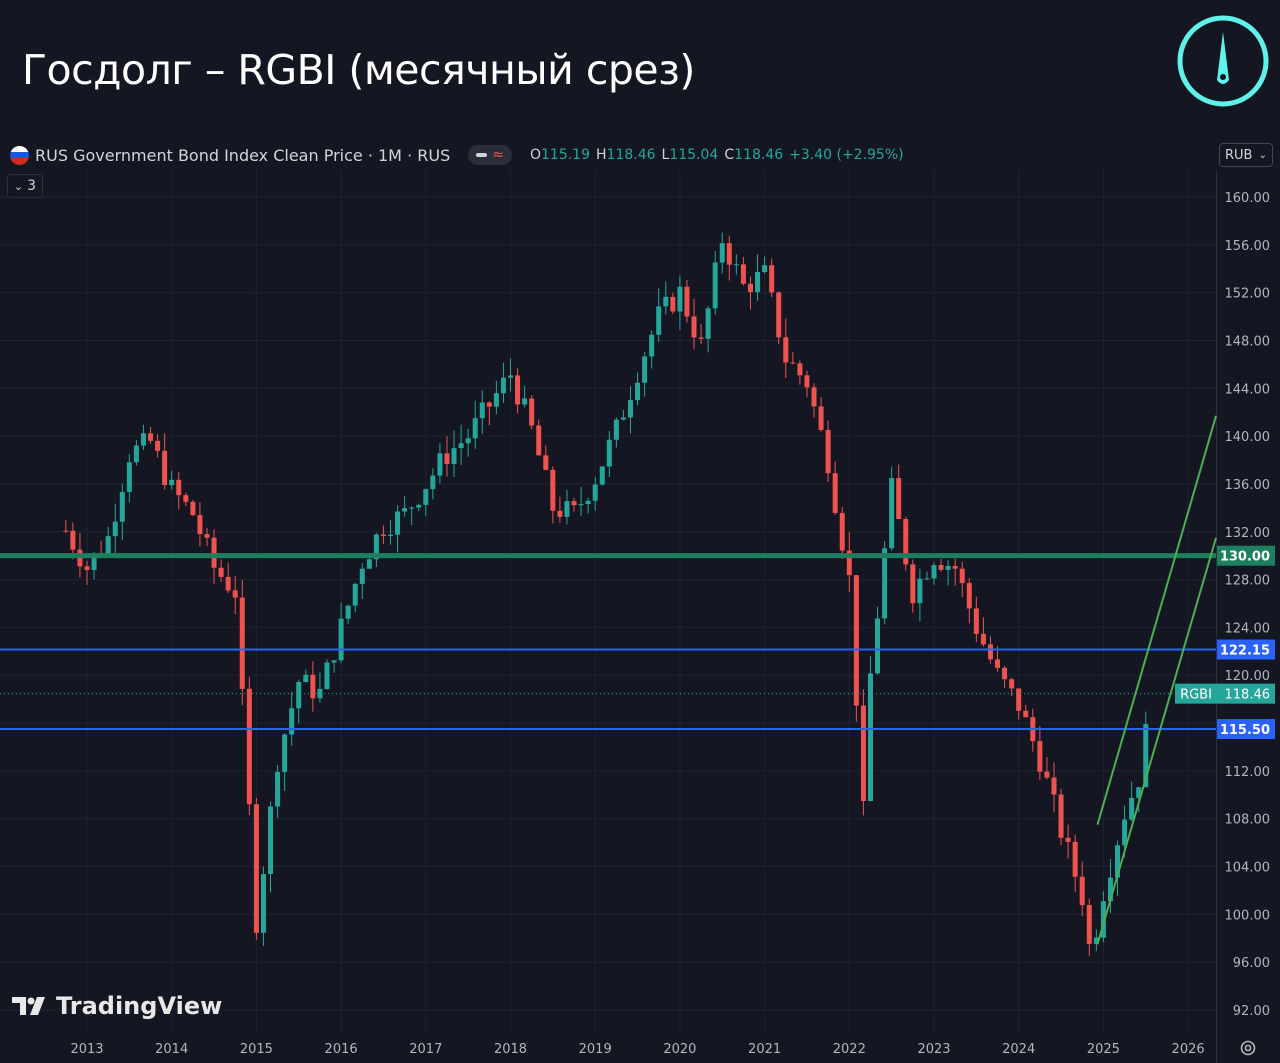 This screenshot has height=1063, width=1280. Describe the element at coordinates (535, 155) in the screenshot. I see `open-label: O` at that location.